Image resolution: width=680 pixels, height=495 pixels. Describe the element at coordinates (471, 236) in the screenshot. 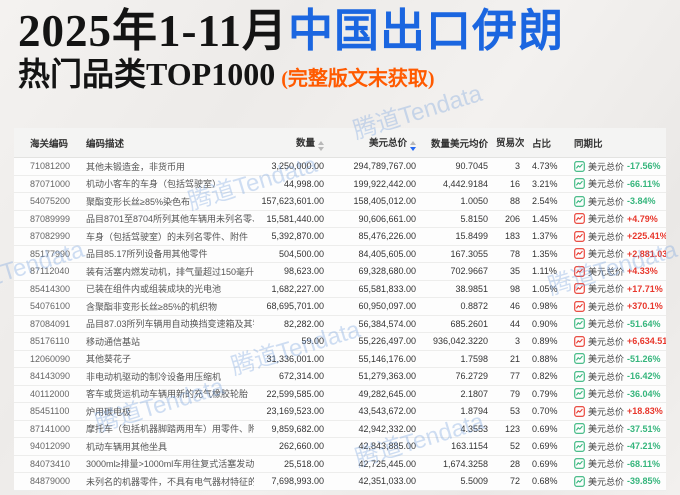

I see `avg-price-value: 15.8499` at that location.